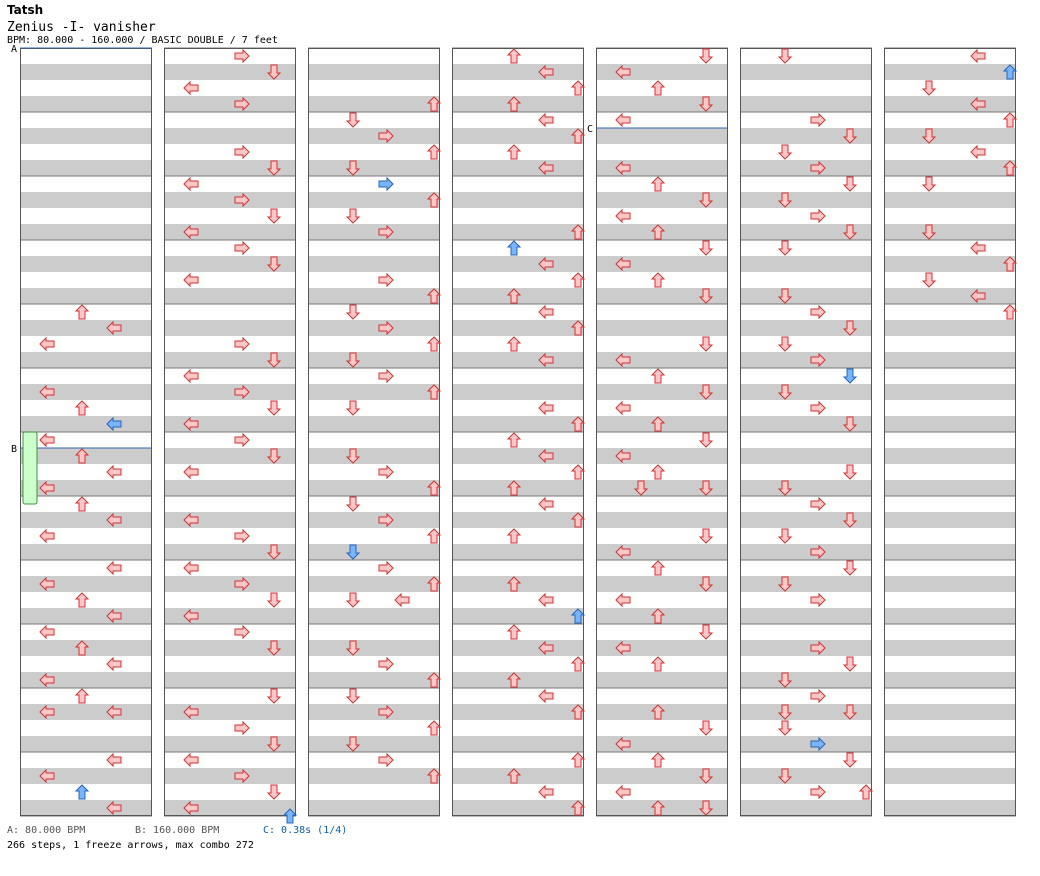  Describe the element at coordinates (806, 432) in the screenshot. I see `panel-border` at that location.